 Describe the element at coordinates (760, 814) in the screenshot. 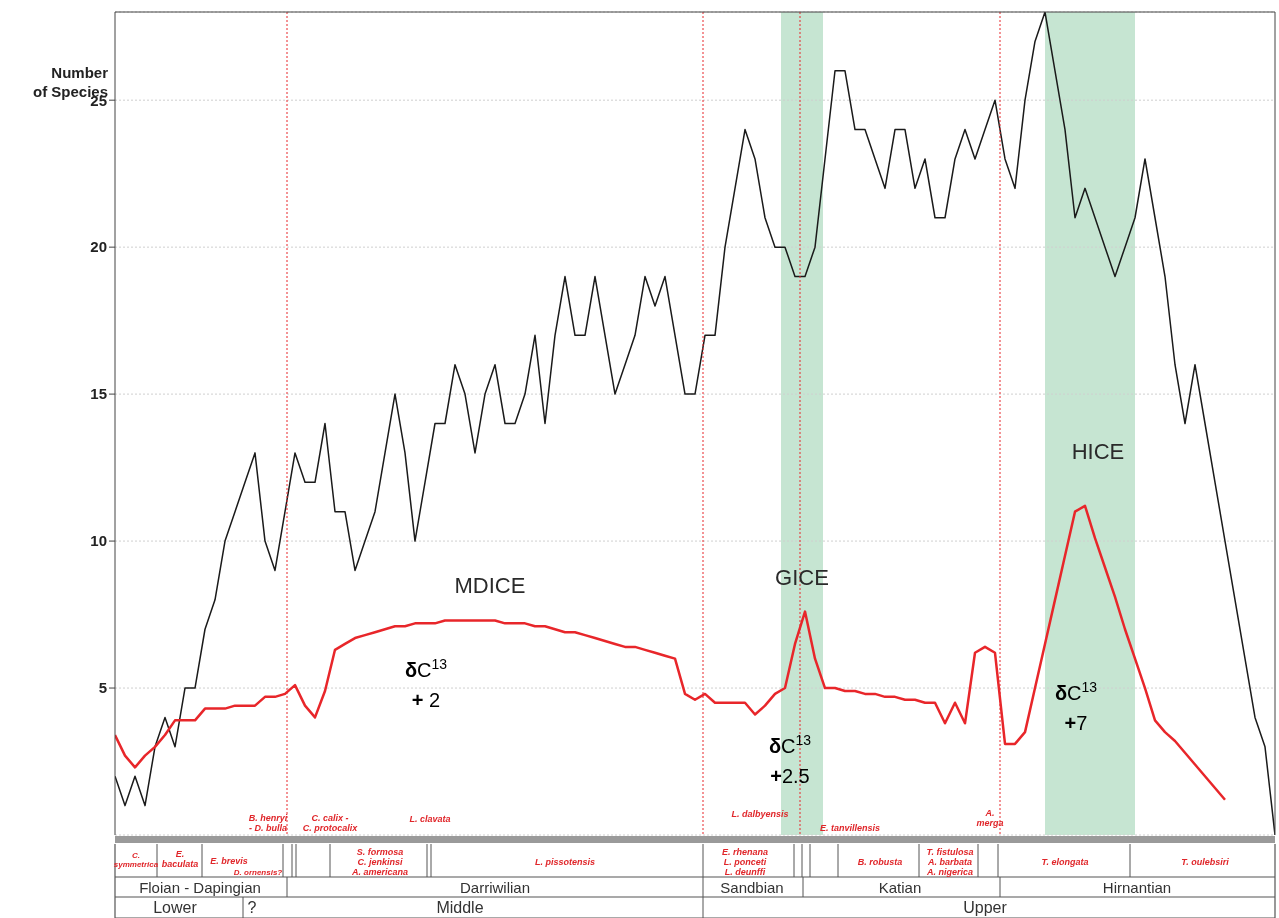

I see `annotation: L. dalbyensis` at that location.